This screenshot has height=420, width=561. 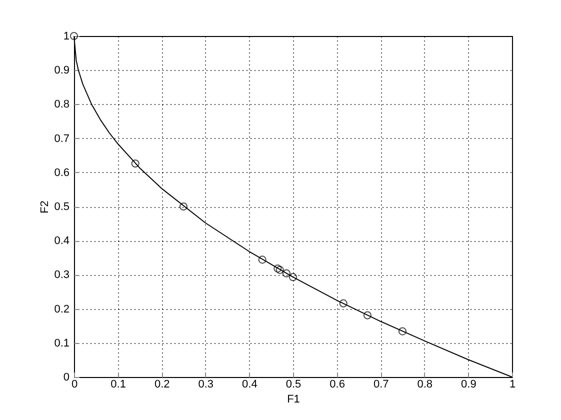 I want to click on y-tick-label: 0.2, so click(x=62, y=309).